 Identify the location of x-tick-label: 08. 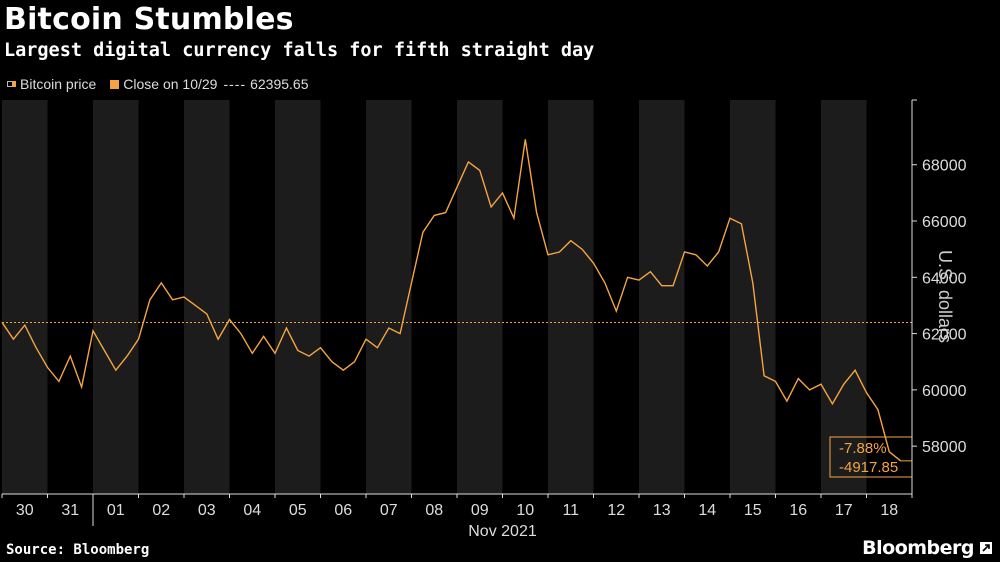
(434, 510).